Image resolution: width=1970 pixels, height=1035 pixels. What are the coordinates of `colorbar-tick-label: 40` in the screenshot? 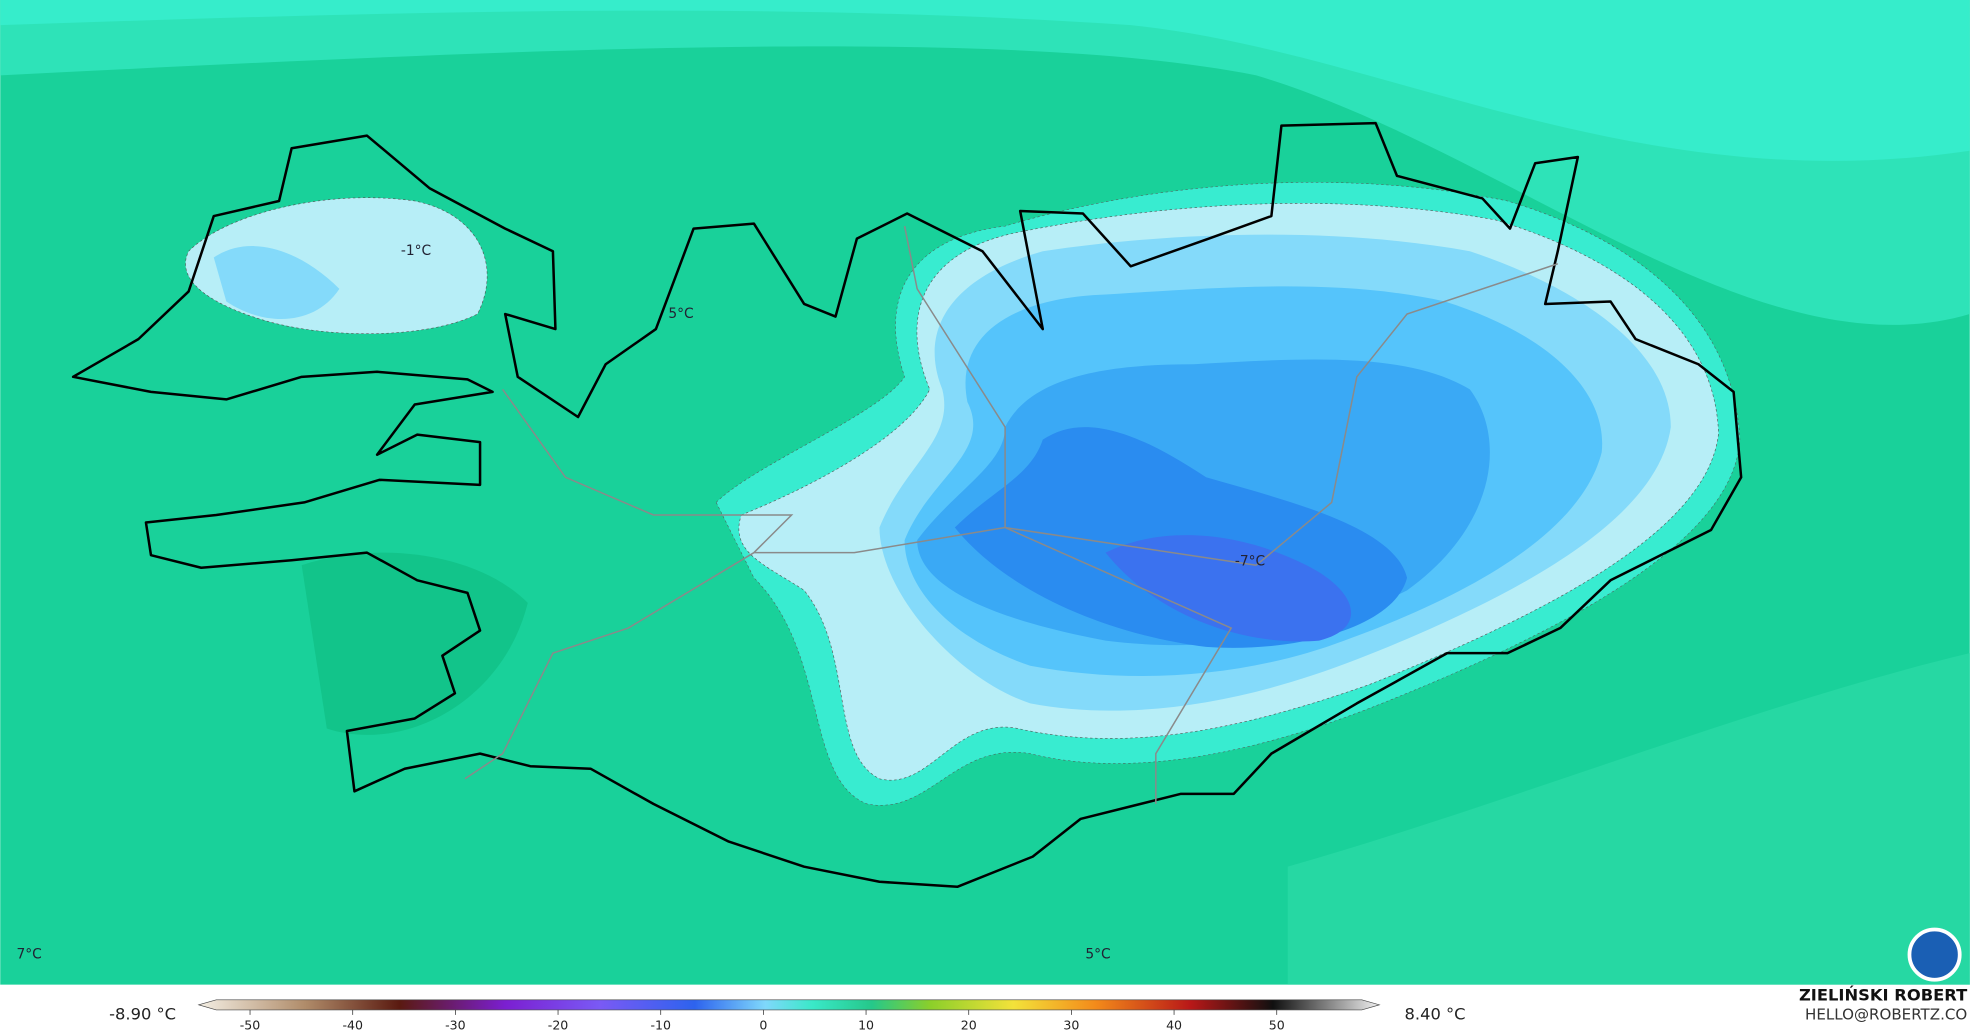 It's located at (1174, 1025).